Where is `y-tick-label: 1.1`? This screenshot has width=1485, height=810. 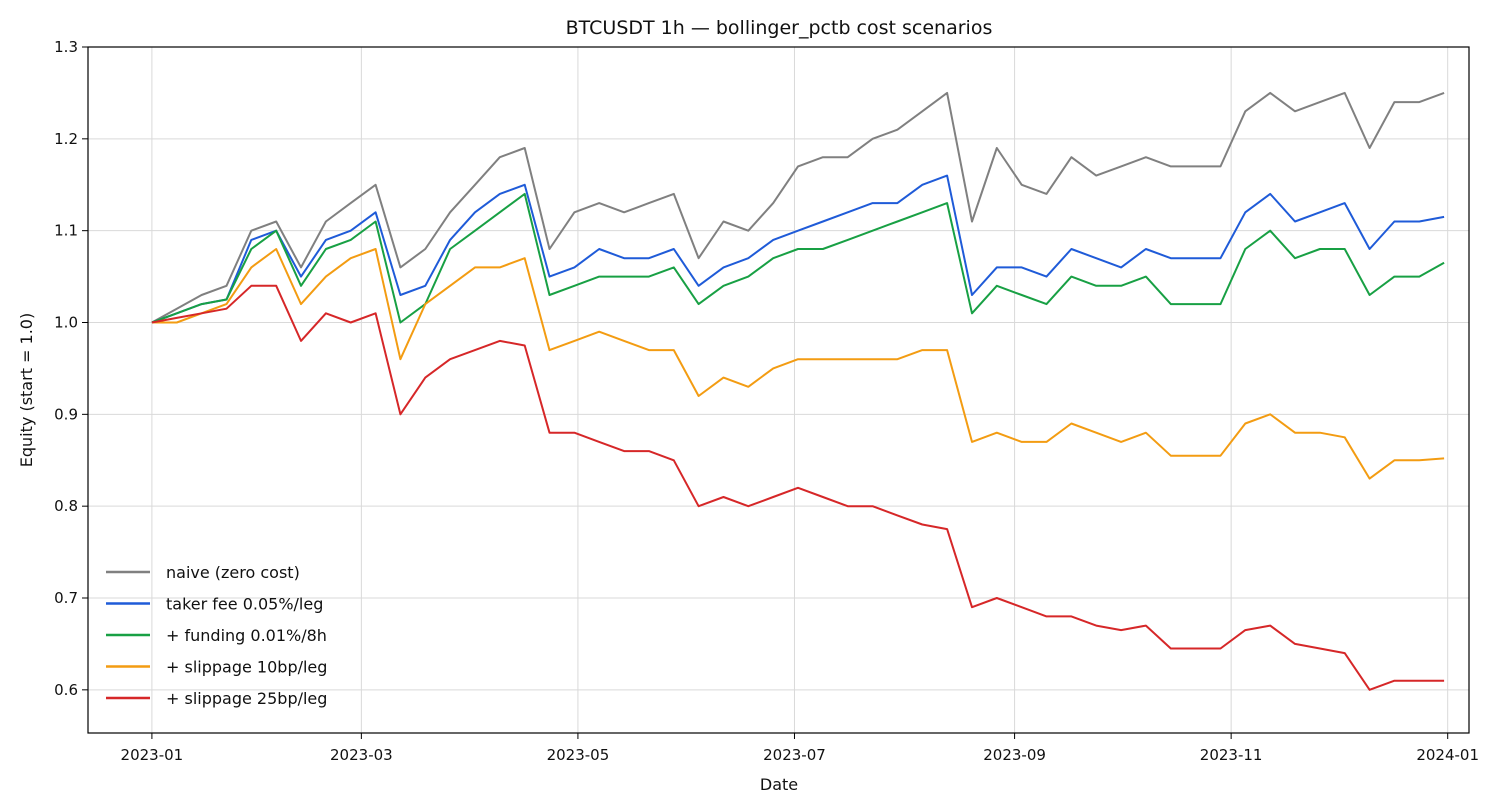
y-tick-label: 1.1 is located at coordinates (66, 231).